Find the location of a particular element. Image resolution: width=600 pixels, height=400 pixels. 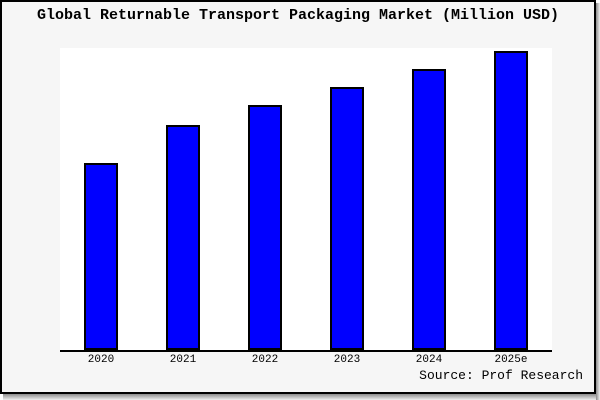

x-tick-2020: 2020 is located at coordinates (101, 360).